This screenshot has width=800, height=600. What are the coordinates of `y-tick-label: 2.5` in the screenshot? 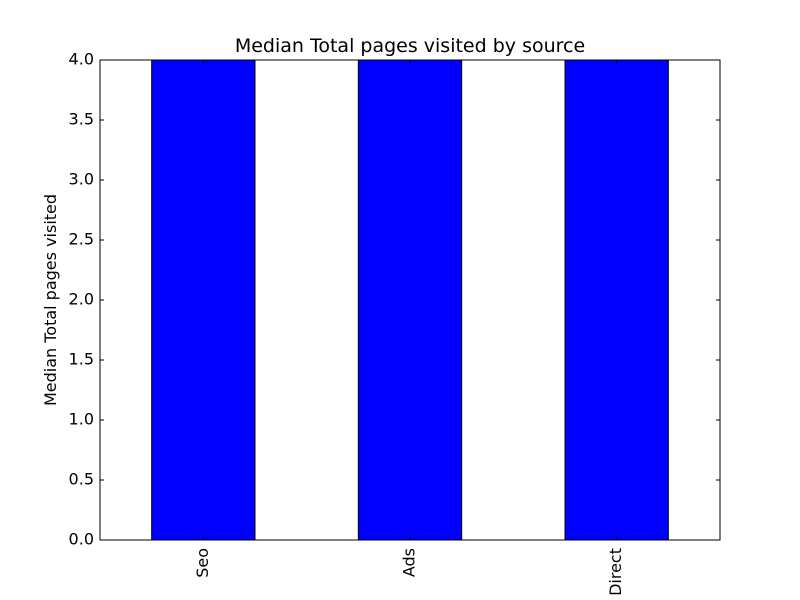 It's located at (81, 239).